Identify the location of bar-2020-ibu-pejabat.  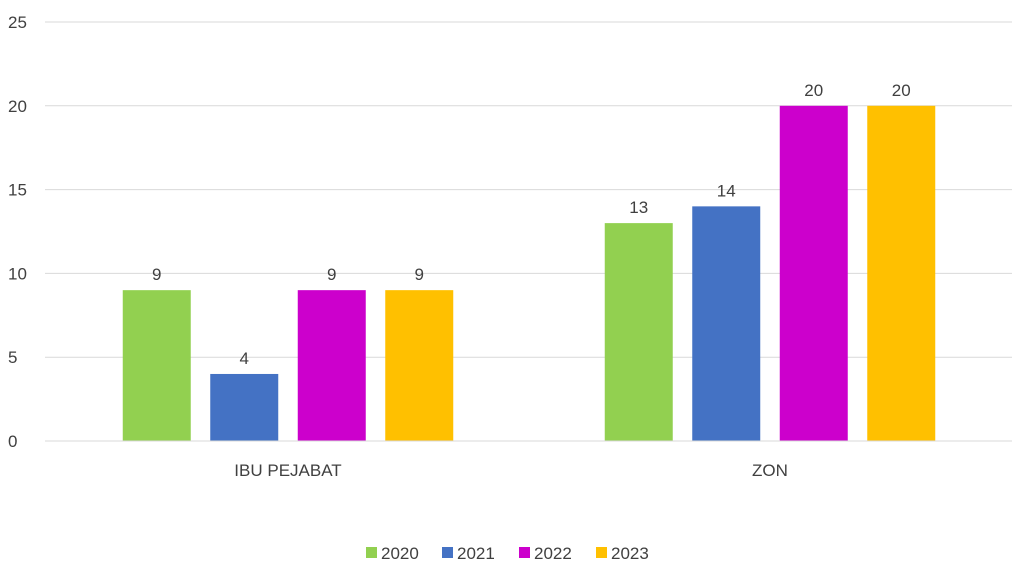
(156, 365).